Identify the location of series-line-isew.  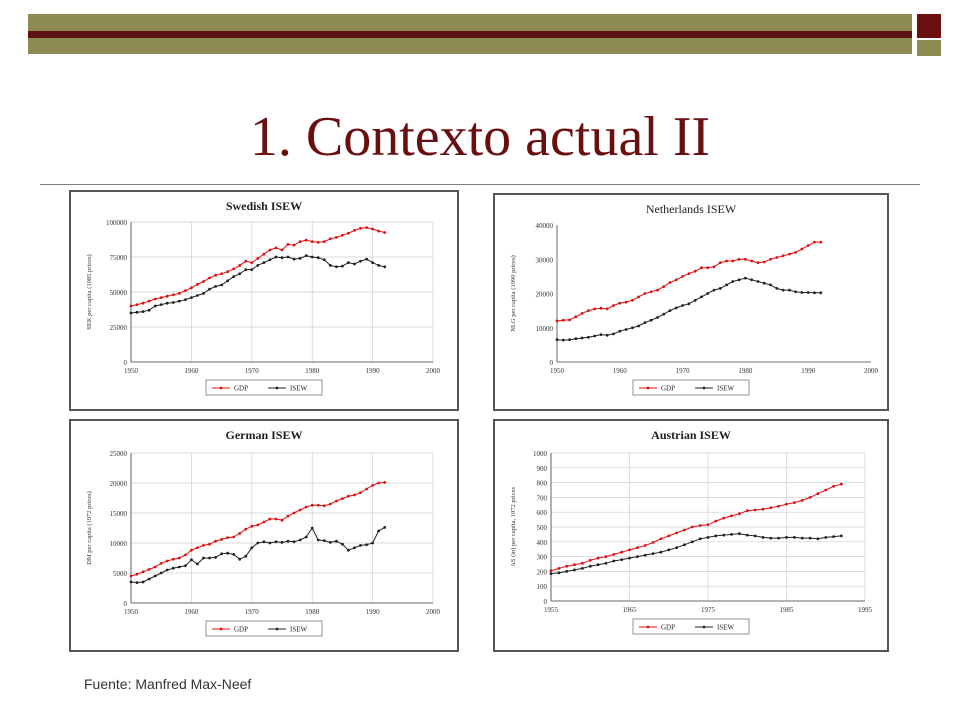
(257, 555).